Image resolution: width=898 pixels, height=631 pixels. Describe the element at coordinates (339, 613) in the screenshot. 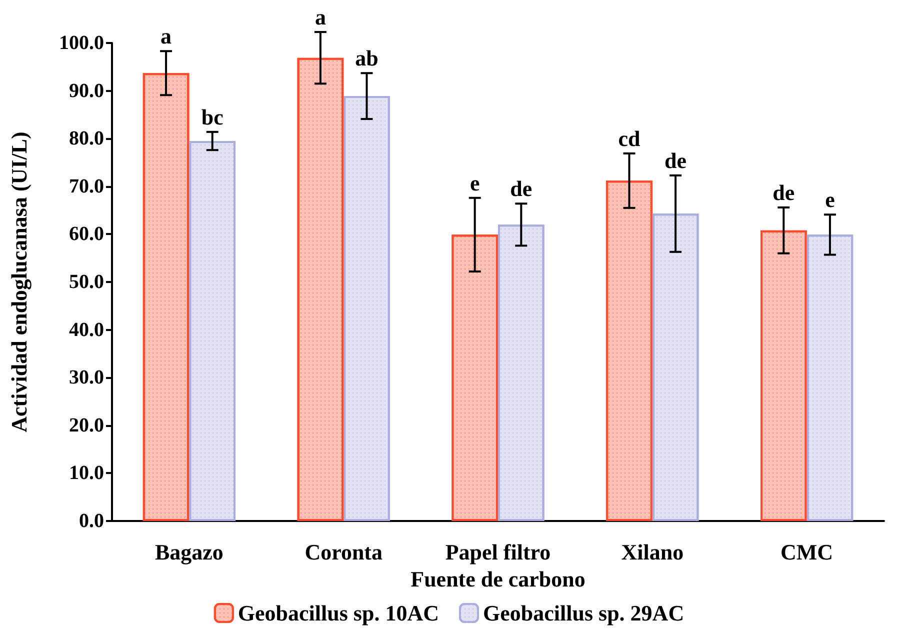

I see `legend-label: Geobacillus sp. 10AC` at that location.